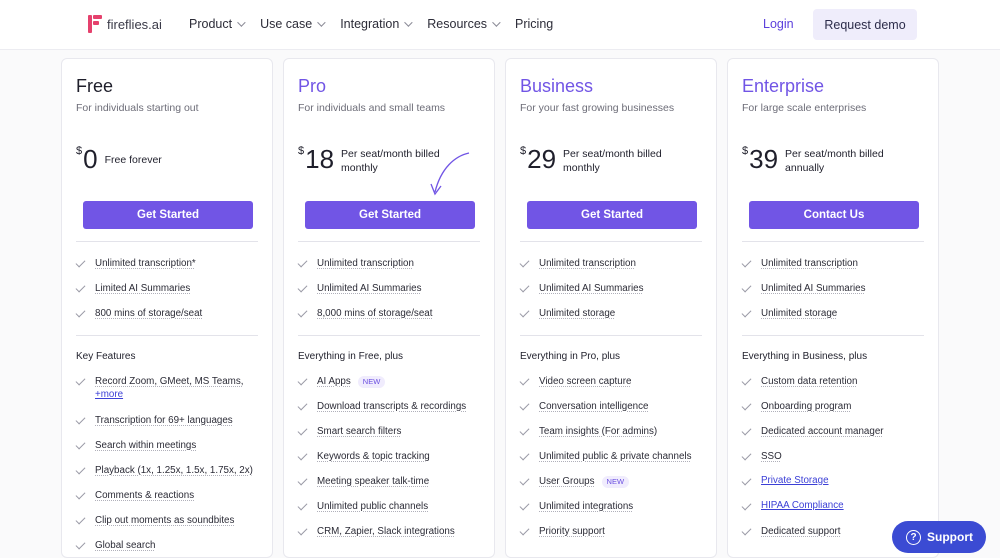 This screenshot has width=1000, height=558. What do you see at coordinates (174, 470) in the screenshot?
I see `feature-text: Playback (1x, 1.25x, 1.5x, 1.75x, 2x)` at bounding box center [174, 470].